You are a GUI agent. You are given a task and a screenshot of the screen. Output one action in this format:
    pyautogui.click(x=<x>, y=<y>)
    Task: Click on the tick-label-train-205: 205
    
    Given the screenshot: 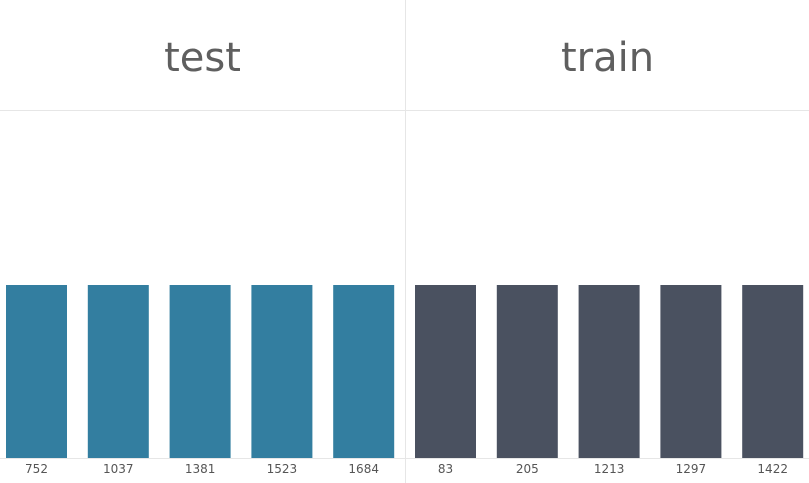 What is the action you would take?
    pyautogui.click(x=527, y=469)
    